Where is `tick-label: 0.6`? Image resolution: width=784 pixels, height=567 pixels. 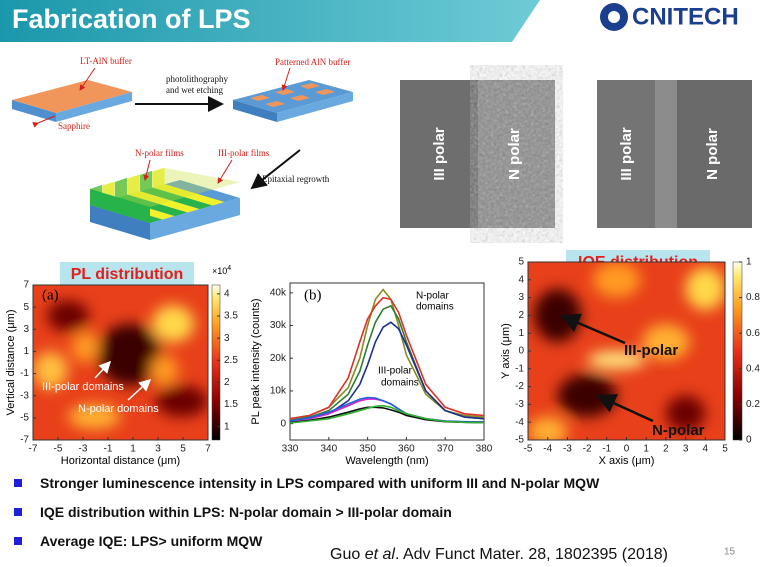
tick-label: 0.6 is located at coordinates (753, 333).